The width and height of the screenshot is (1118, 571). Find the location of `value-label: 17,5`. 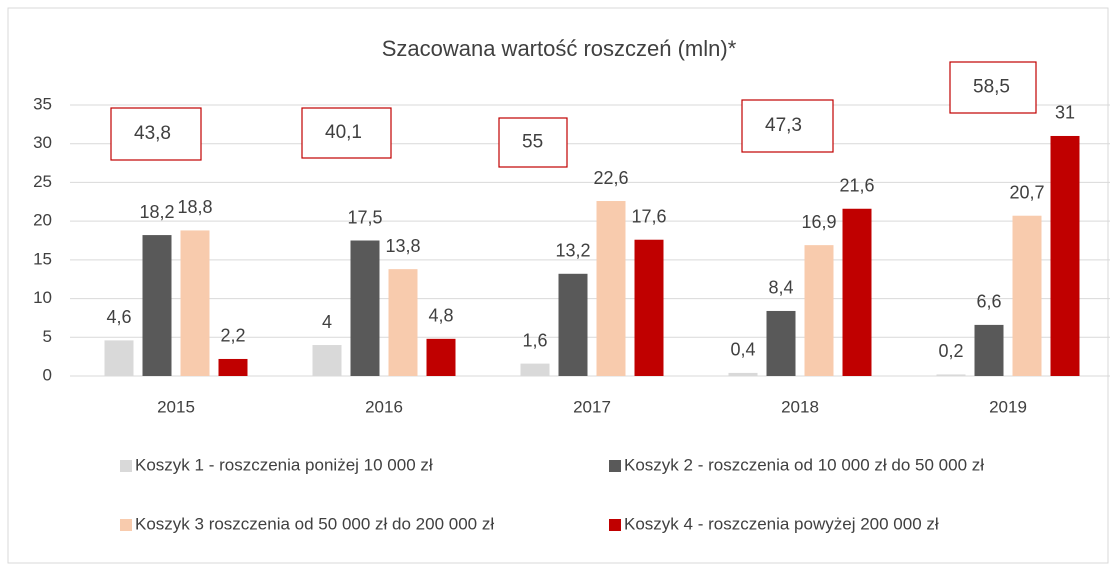

value-label: 17,5 is located at coordinates (364, 217).